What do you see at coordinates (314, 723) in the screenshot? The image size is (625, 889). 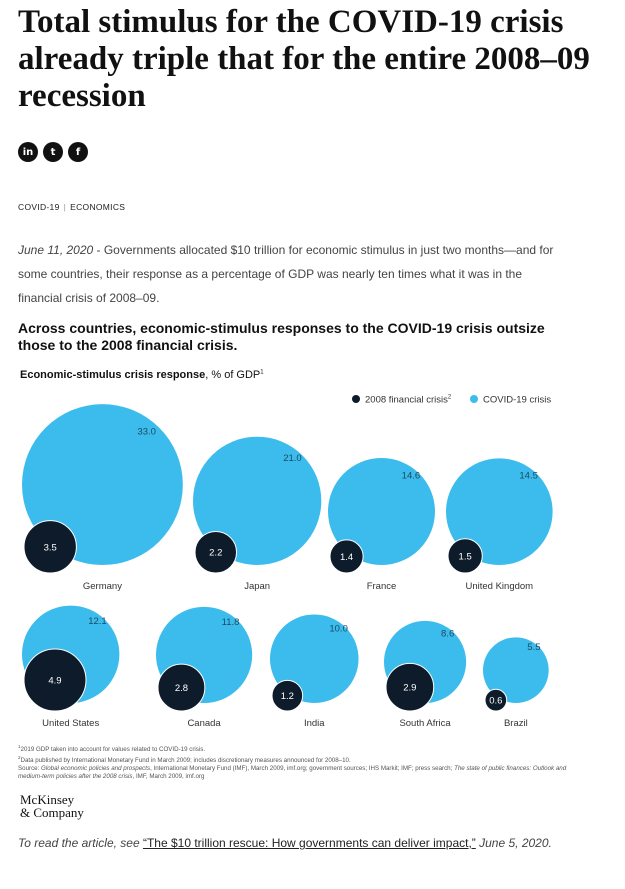 I see `country-label-india: India` at bounding box center [314, 723].